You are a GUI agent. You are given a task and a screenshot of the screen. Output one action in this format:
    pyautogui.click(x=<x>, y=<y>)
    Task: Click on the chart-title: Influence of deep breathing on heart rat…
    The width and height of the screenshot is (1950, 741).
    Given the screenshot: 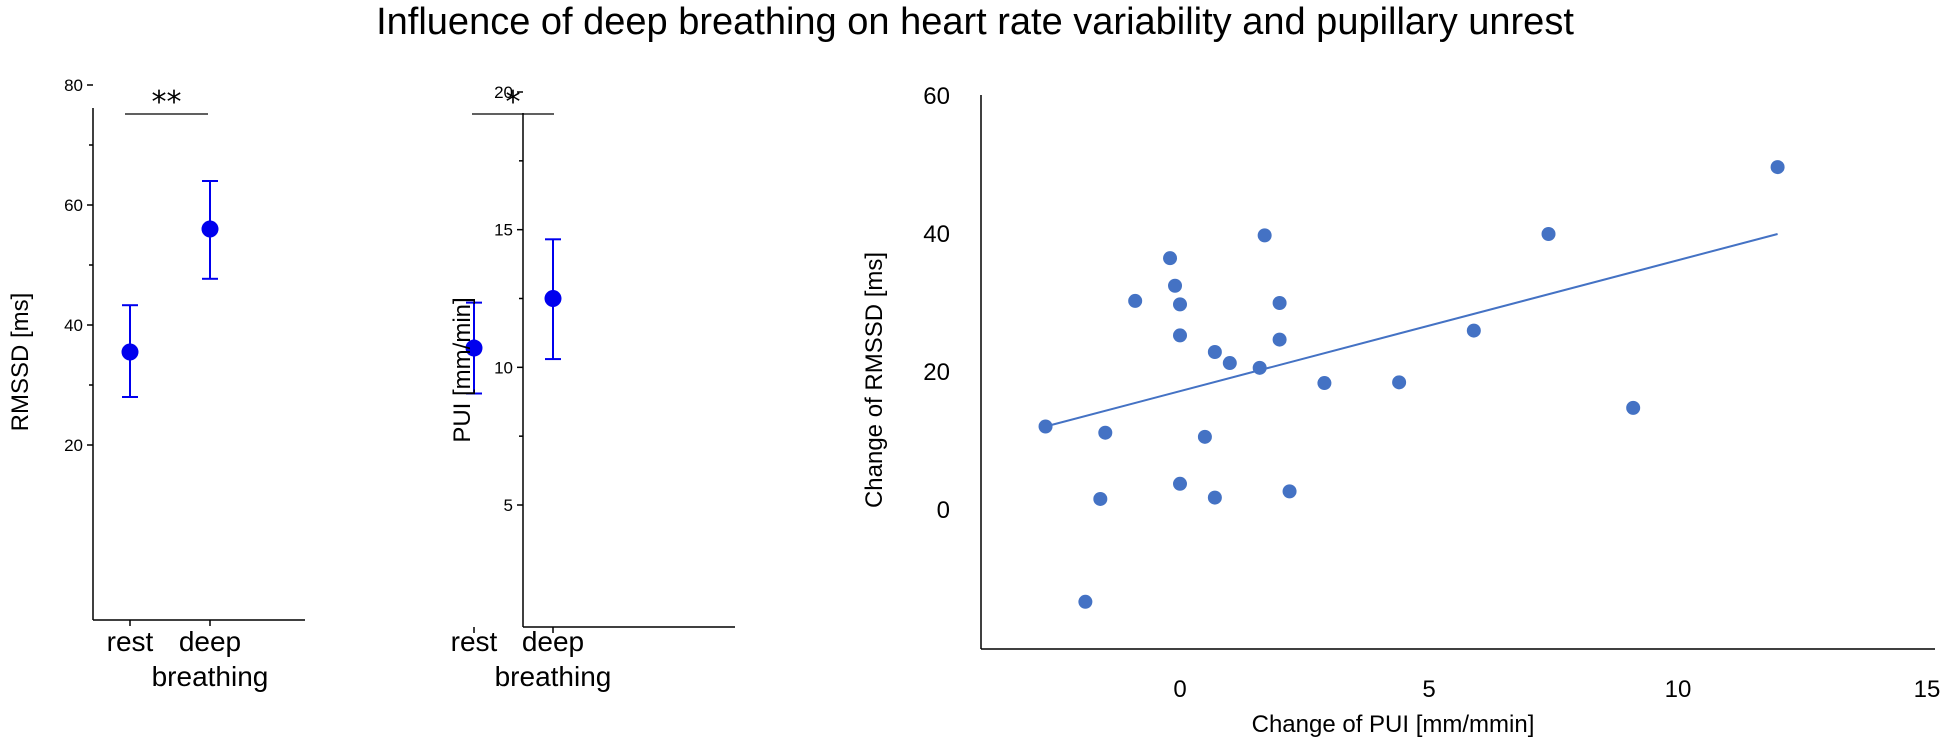 What is the action you would take?
    pyautogui.click(x=975, y=22)
    